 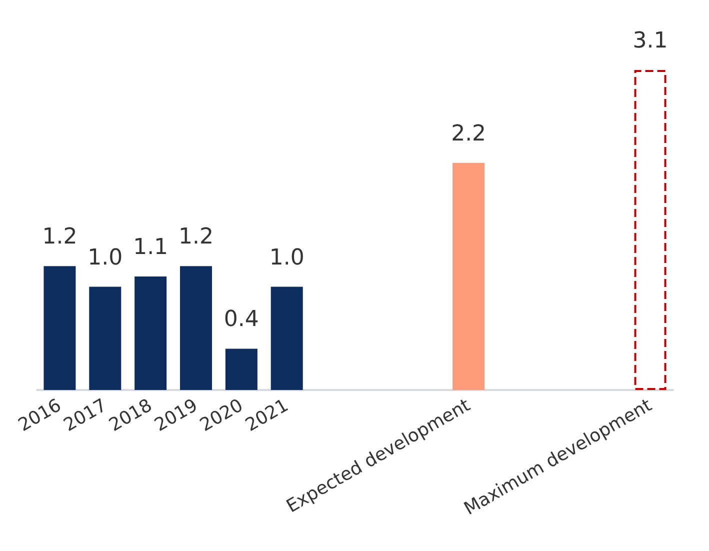 What do you see at coordinates (241, 319) in the screenshot?
I see `data-label: 0.4` at bounding box center [241, 319].